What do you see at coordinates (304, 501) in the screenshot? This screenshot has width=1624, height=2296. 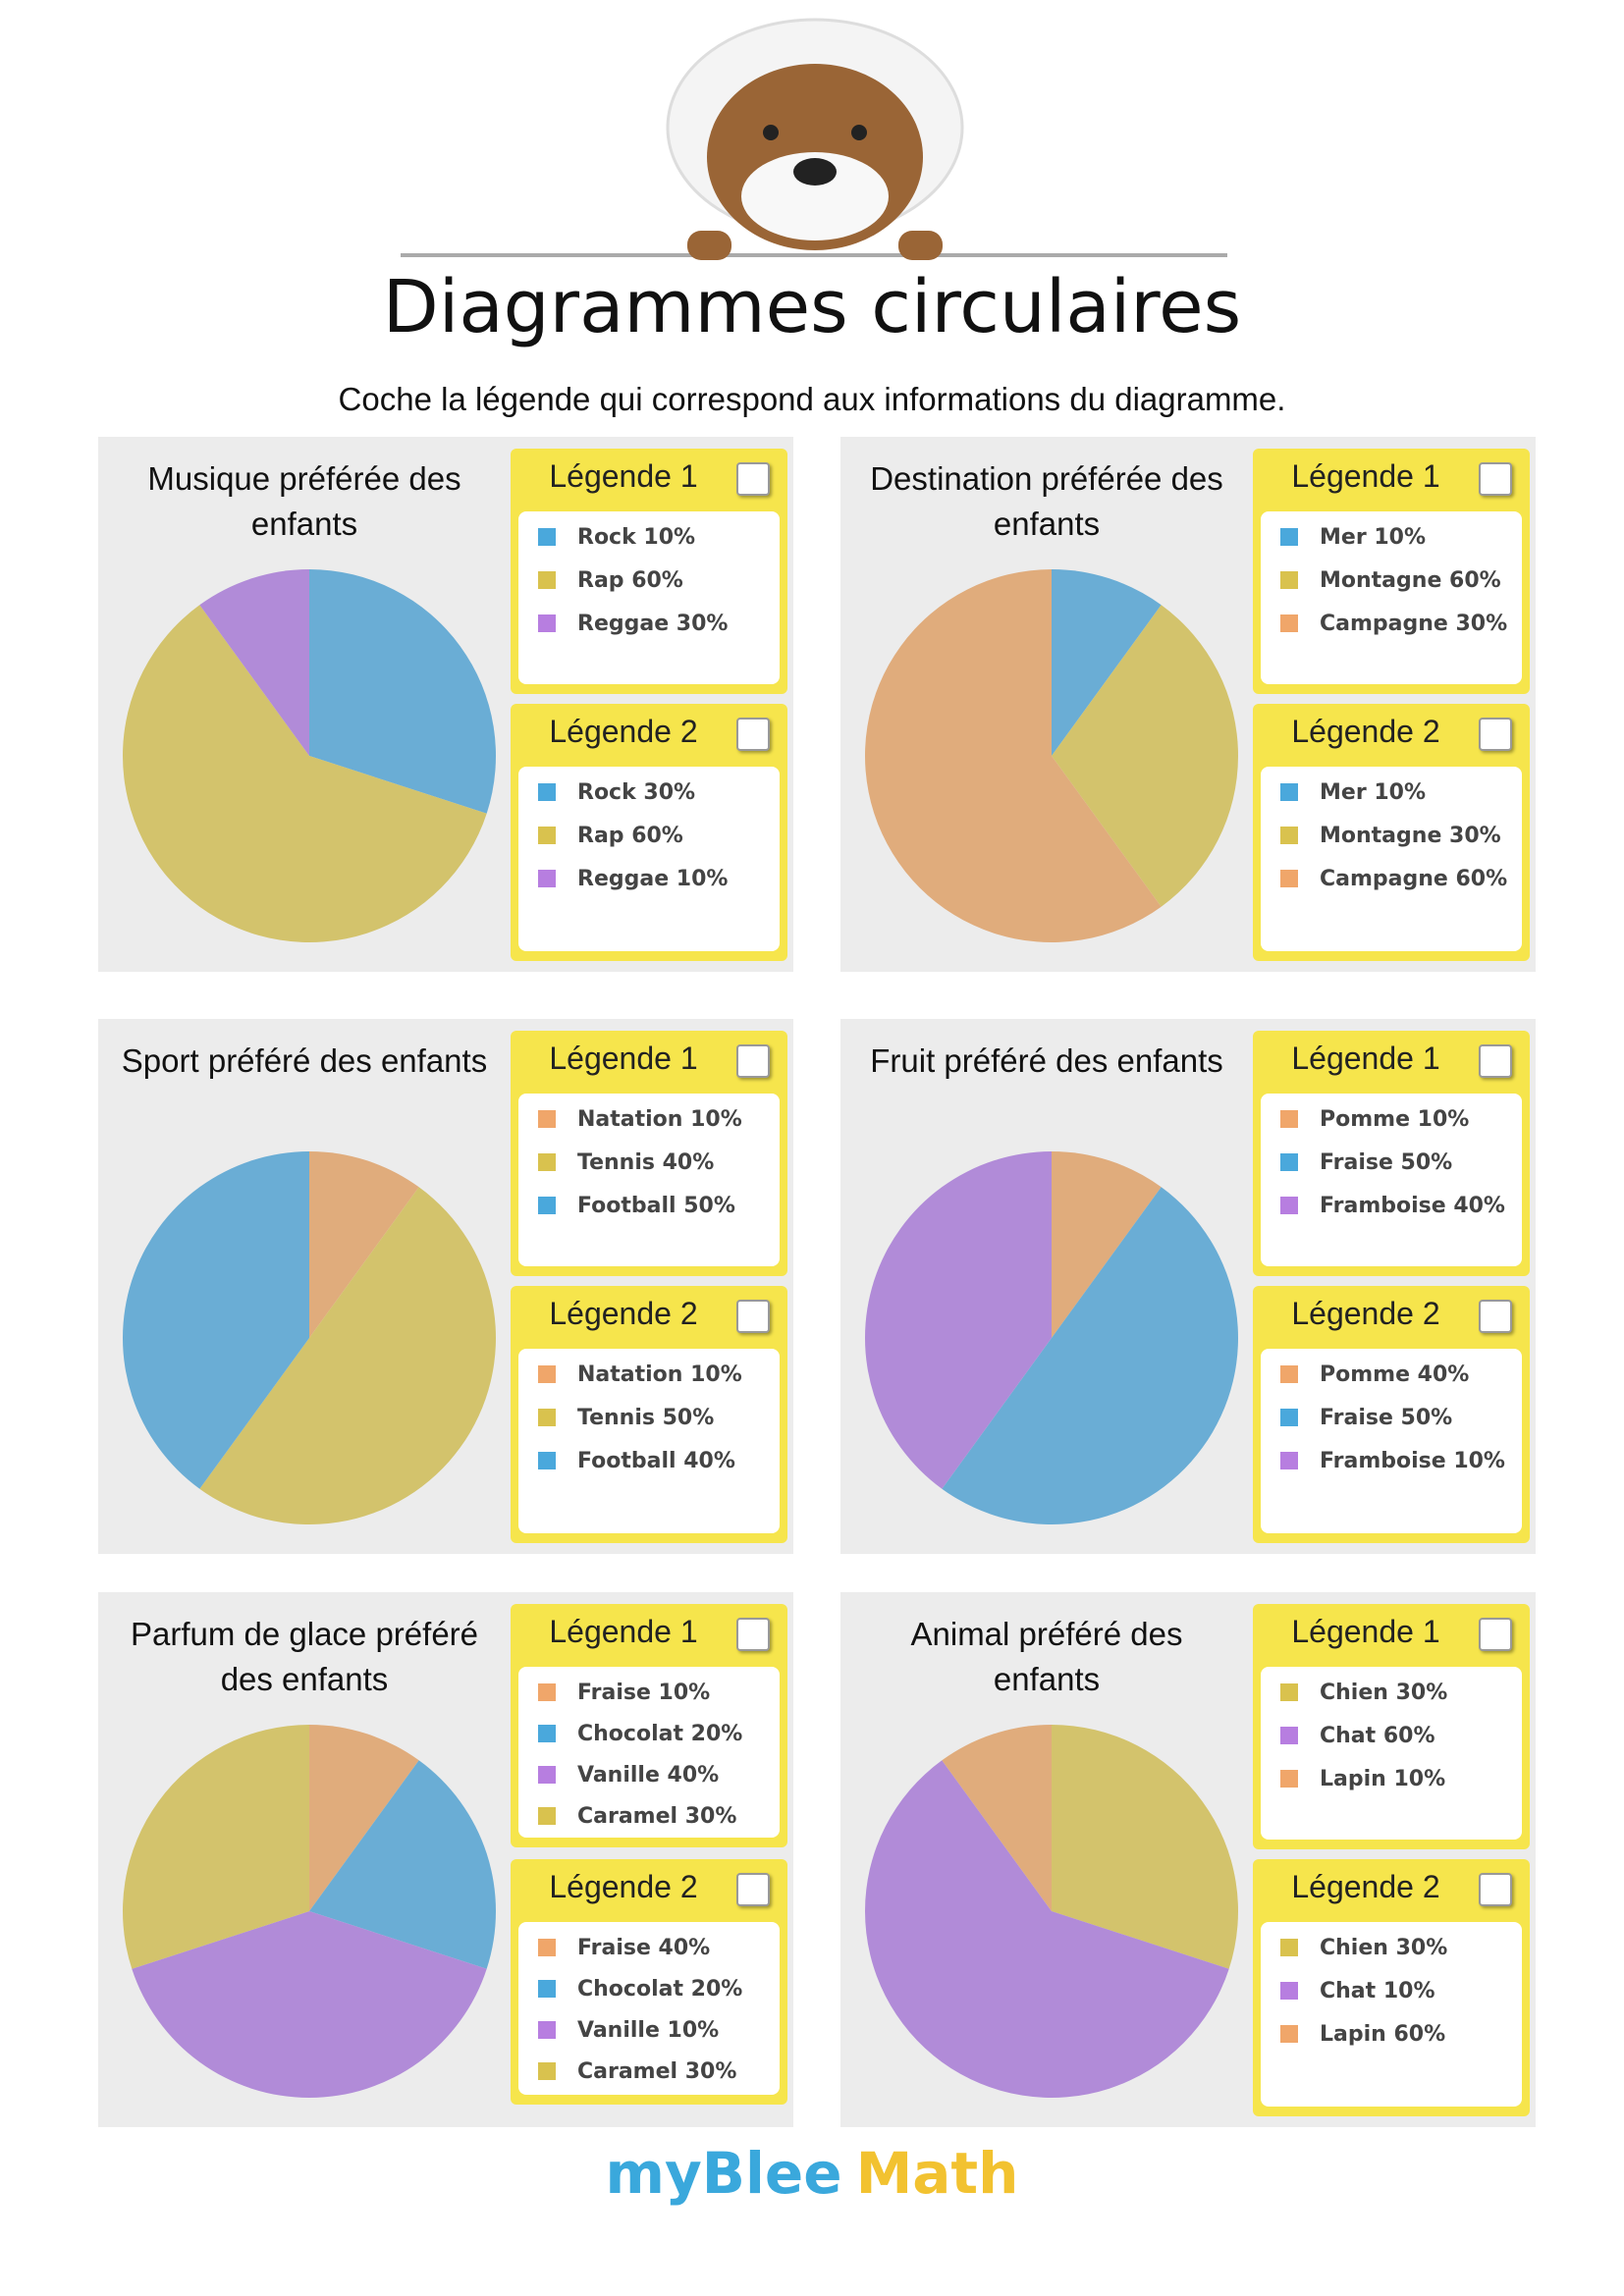 I see `chart-title: Musique préférée des enfants` at bounding box center [304, 501].